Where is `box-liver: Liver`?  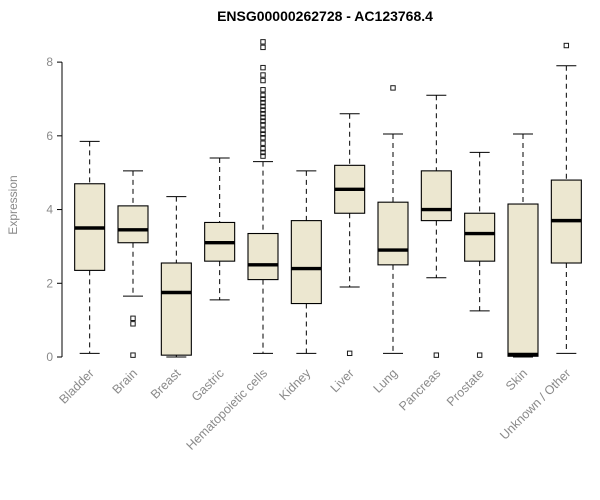
box-liver: Liver is located at coordinates (347, 254).